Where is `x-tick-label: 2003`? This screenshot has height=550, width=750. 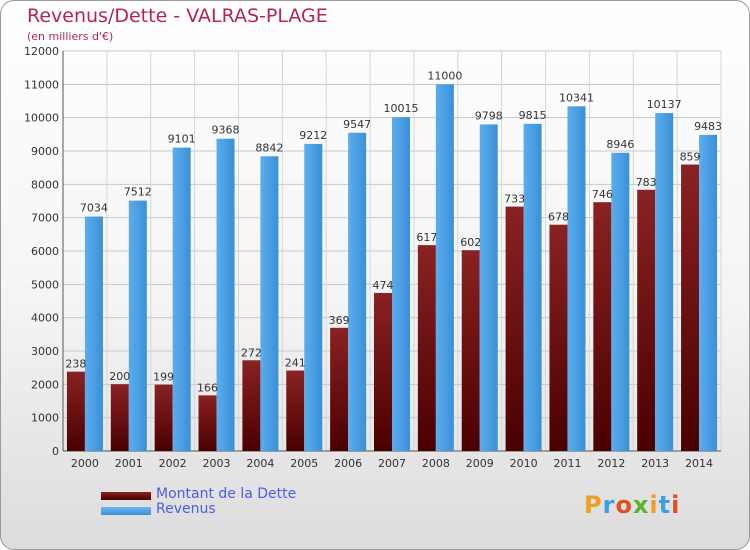
x-tick-label: 2003 is located at coordinates (217, 463).